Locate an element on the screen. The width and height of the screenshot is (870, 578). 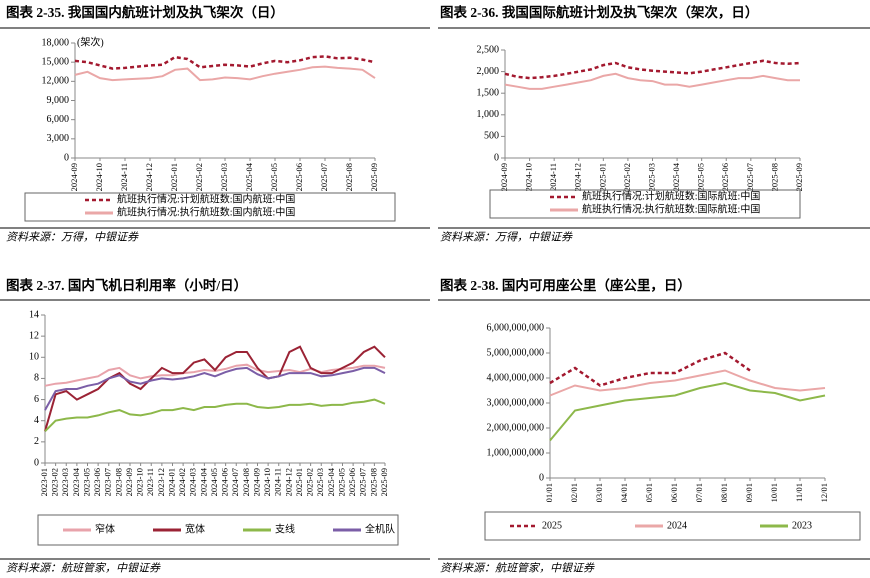
x-tick-label: 2024-05 is located at coordinates (214, 482).